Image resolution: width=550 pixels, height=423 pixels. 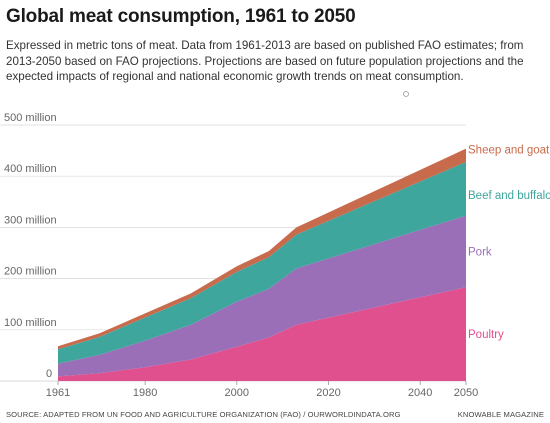 I want to click on x-tick-label: 2020, so click(x=328, y=393).